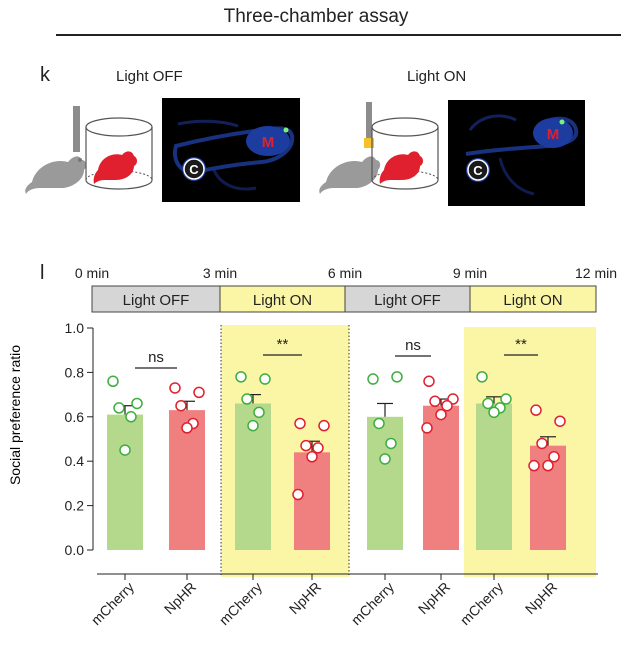 Image resolution: width=632 pixels, height=647 pixels. Describe the element at coordinates (470, 273) in the screenshot. I see `timeline-tick: 9 min` at that location.